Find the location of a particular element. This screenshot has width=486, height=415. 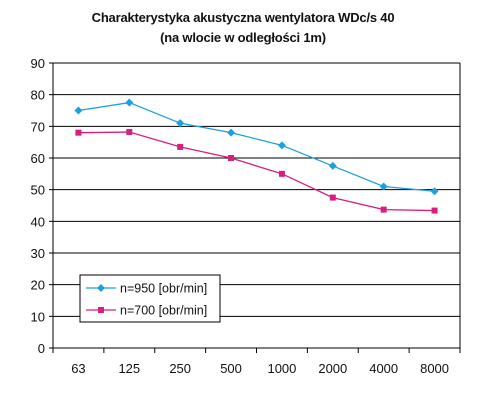

y-tick-label: 70 is located at coordinates (38, 126).